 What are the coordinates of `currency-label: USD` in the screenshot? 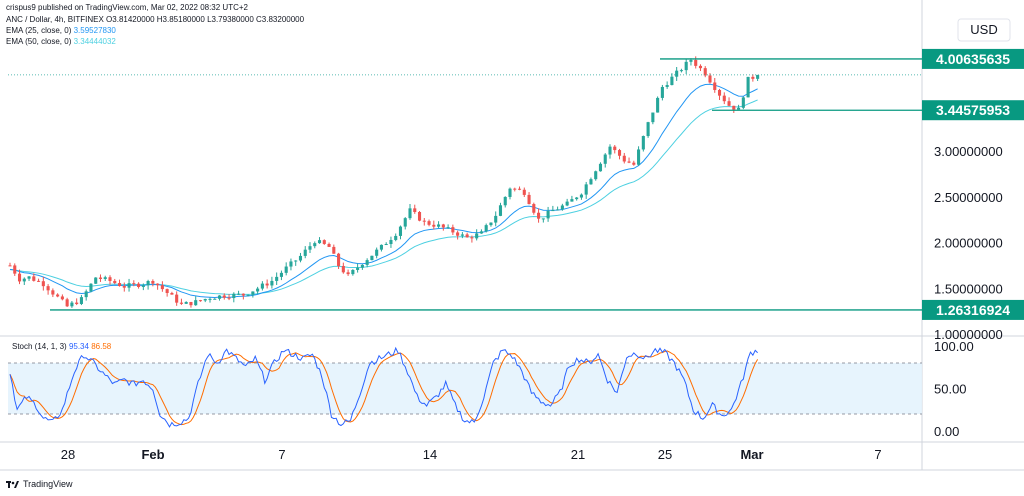 It's located at (983, 29).